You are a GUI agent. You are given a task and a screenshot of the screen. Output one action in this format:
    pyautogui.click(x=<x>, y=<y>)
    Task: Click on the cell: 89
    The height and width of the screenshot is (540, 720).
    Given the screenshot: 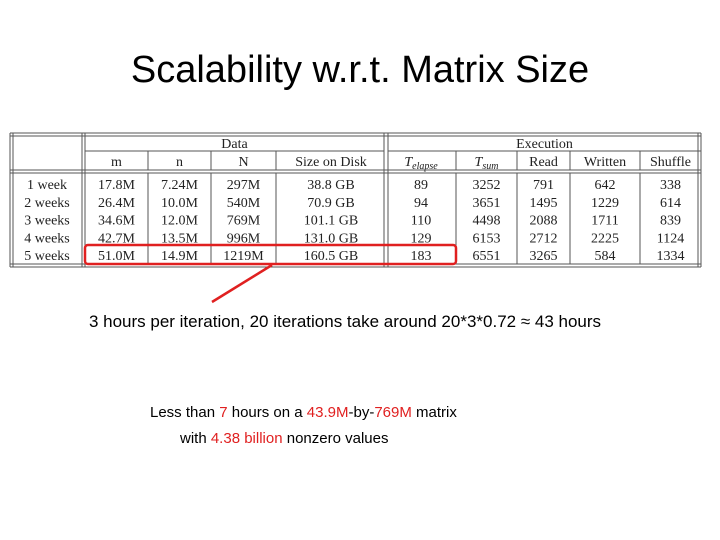 What is the action you would take?
    pyautogui.click(x=421, y=185)
    